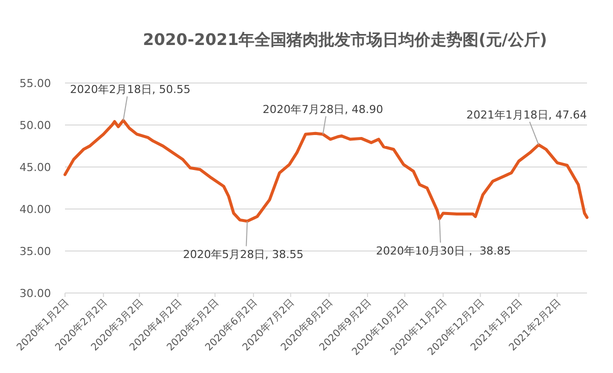 The image size is (613, 373). What do you see at coordinates (243, 255) in the screenshot?
I see `annotation: 2020年5月28日, 38.55` at bounding box center [243, 255].